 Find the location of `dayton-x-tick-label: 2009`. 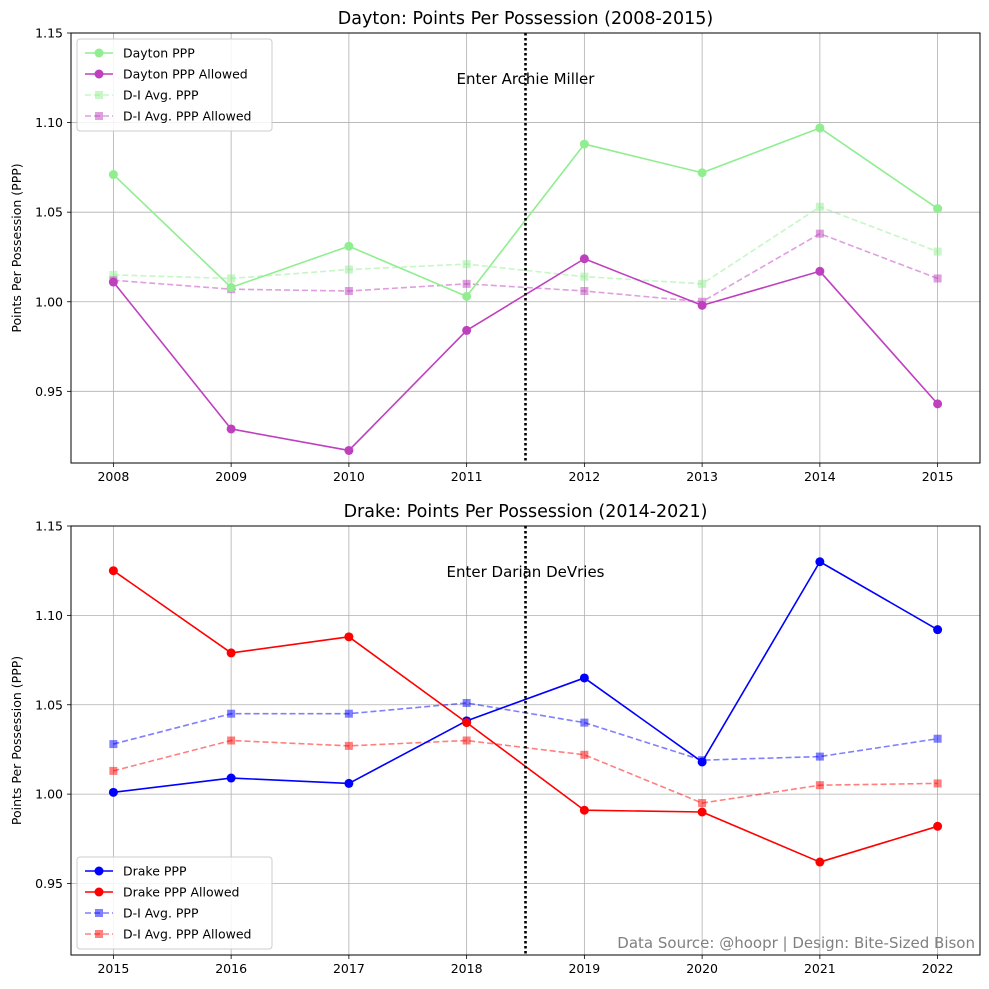

dayton-x-tick-label: 2009 is located at coordinates (231, 476).